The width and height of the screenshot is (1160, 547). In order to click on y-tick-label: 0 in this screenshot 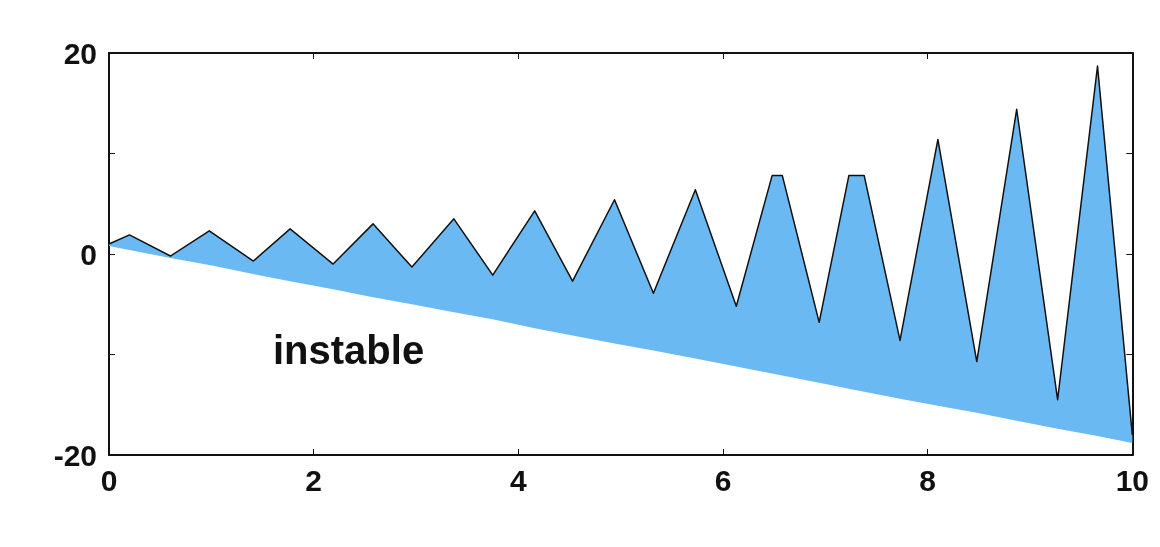, I will do `click(88, 254)`.